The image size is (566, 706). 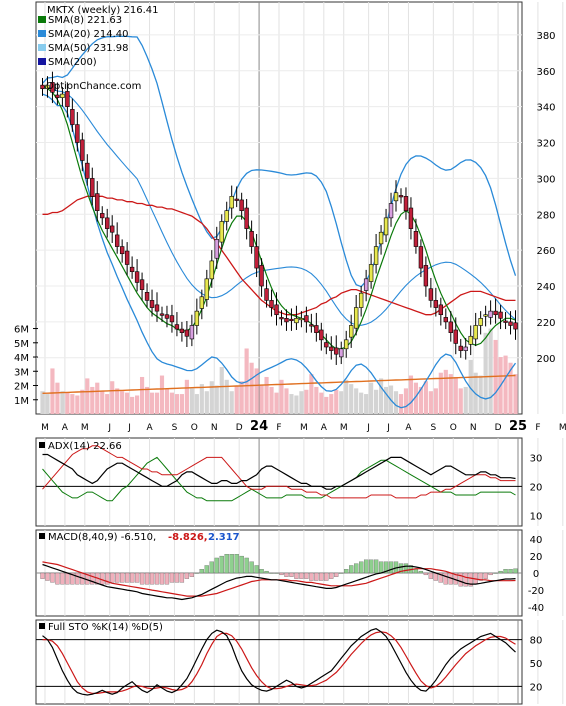 I want to click on volume-average-line, so click(x=279, y=384).